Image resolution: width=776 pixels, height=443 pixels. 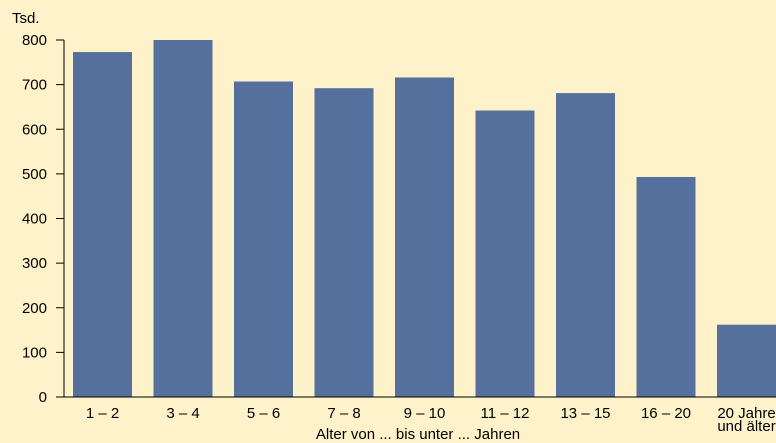 I want to click on y-tick-label: 700, so click(x=34, y=85).